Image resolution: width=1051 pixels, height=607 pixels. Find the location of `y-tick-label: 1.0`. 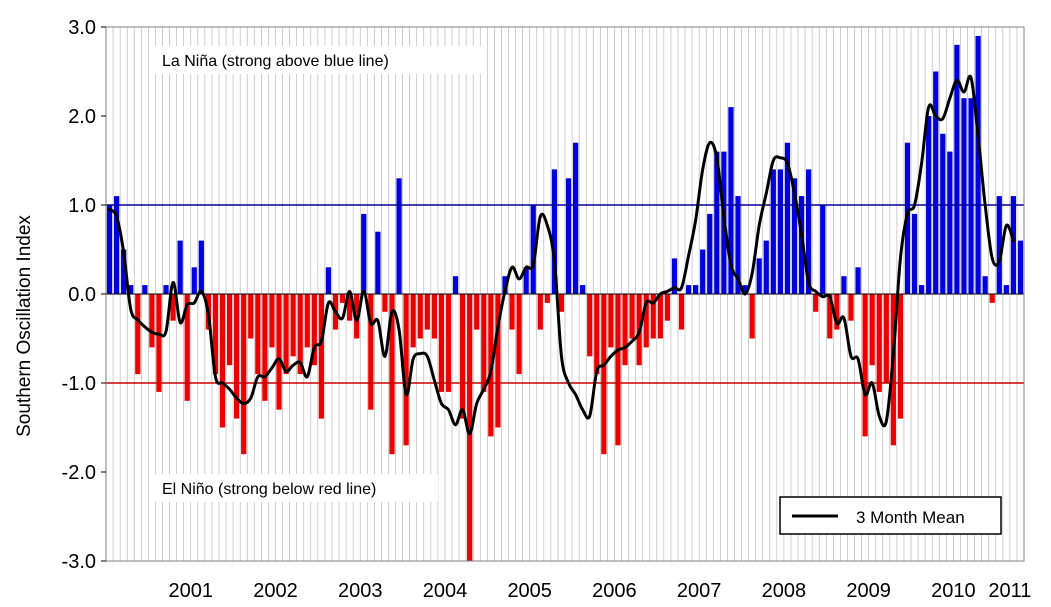

y-tick-label: 1.0 is located at coordinates (82, 206).